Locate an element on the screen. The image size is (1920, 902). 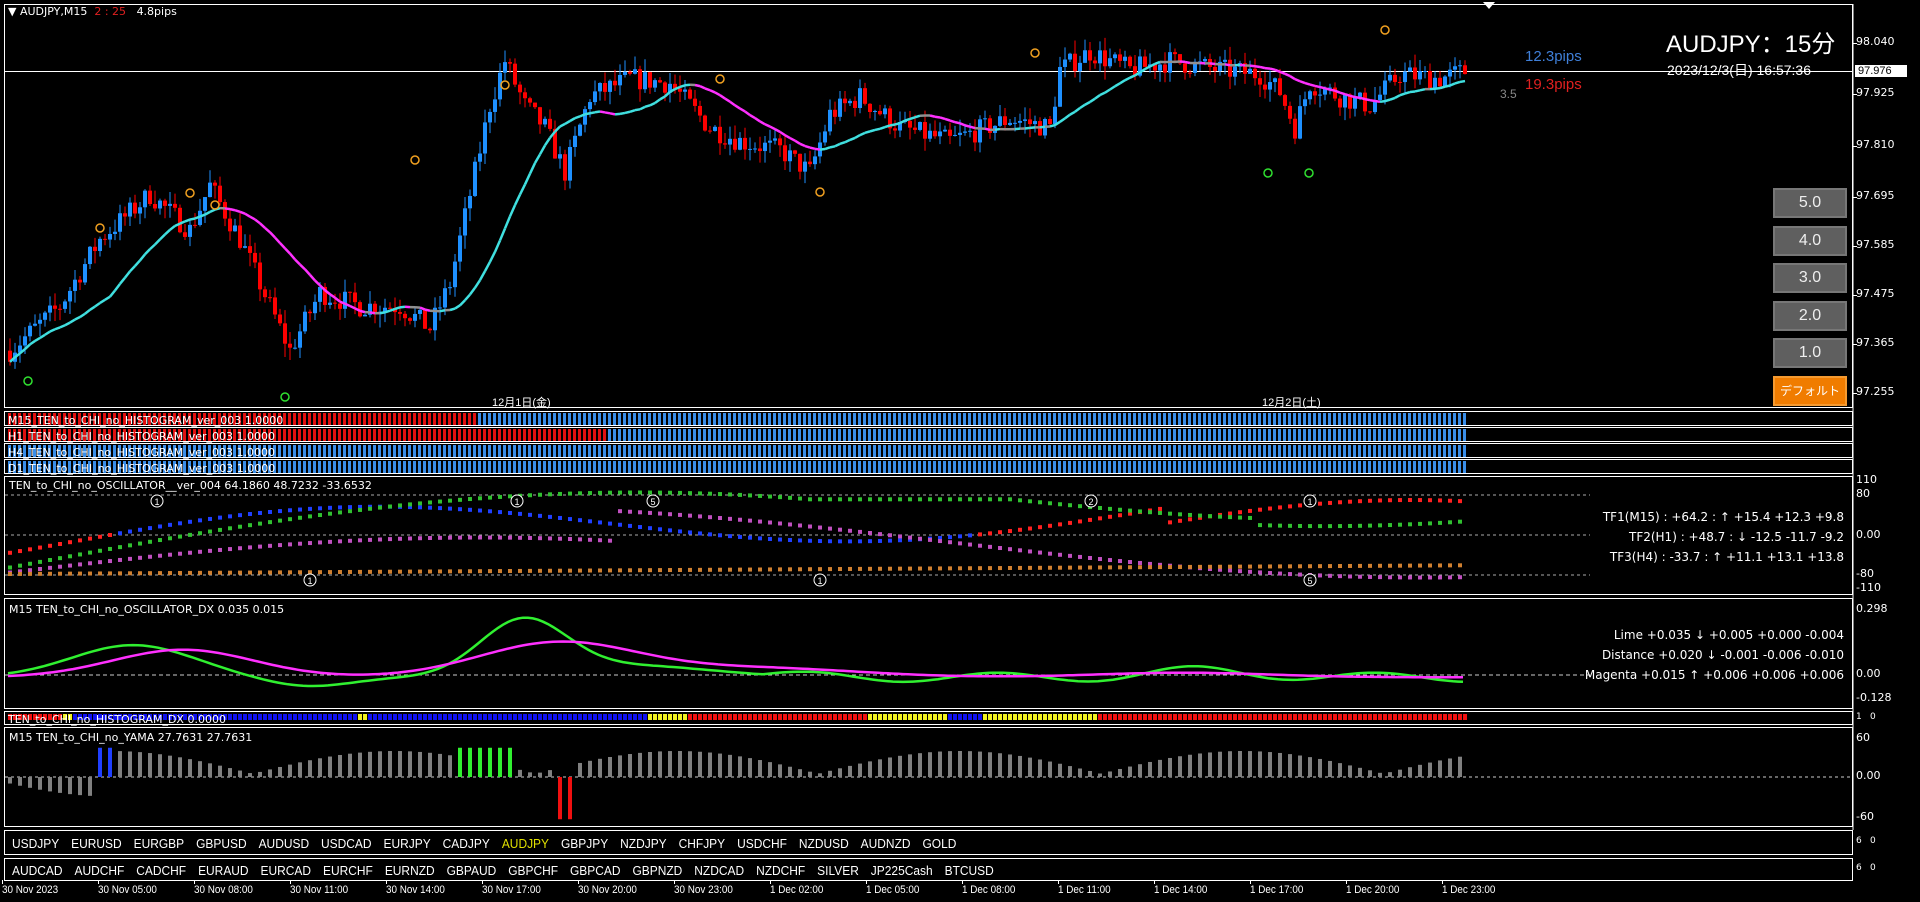
symbol-button-eurjpy: EURJPY is located at coordinates (407, 843).